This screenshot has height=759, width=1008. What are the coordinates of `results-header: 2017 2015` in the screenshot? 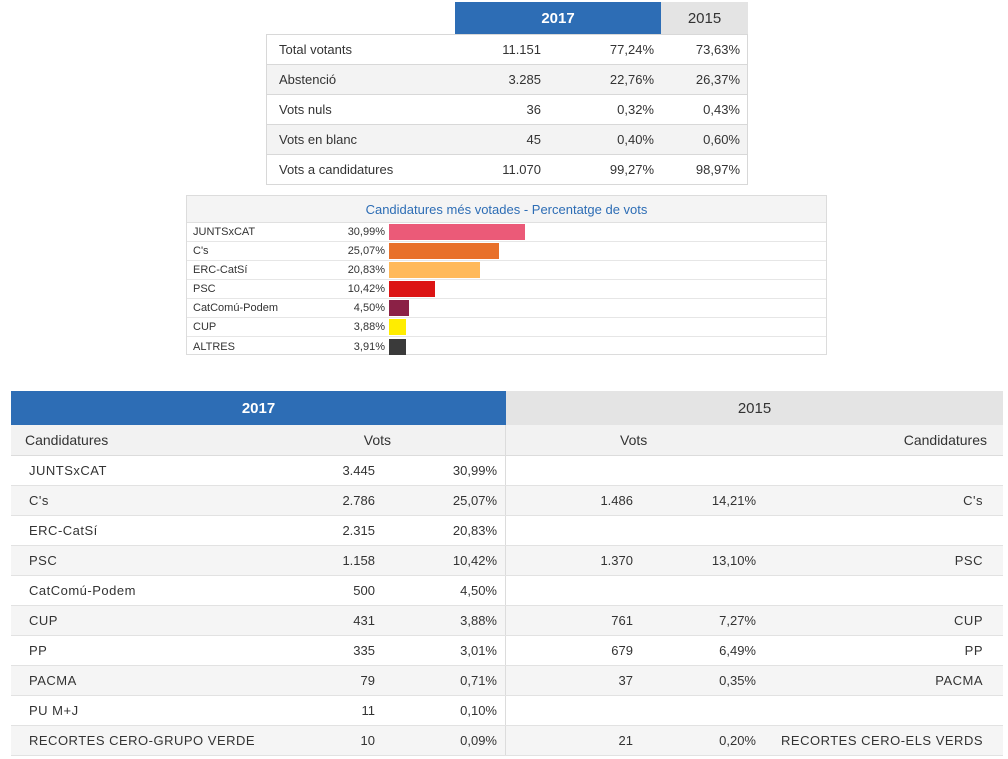 It's located at (507, 408).